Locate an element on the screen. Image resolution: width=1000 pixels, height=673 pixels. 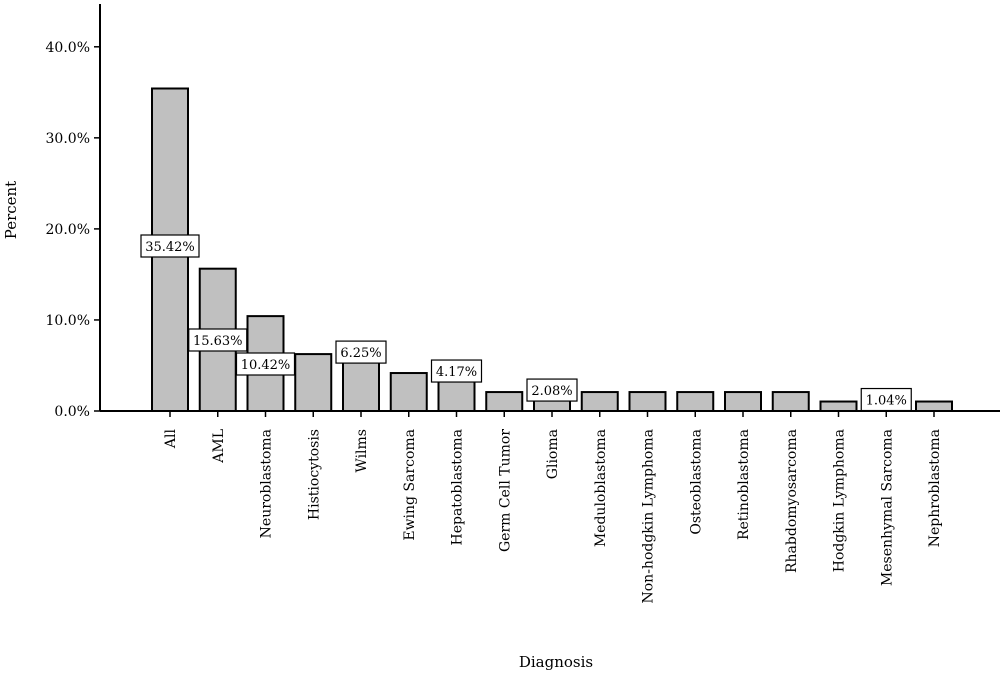
data-label: 2.08% is located at coordinates (552, 390).